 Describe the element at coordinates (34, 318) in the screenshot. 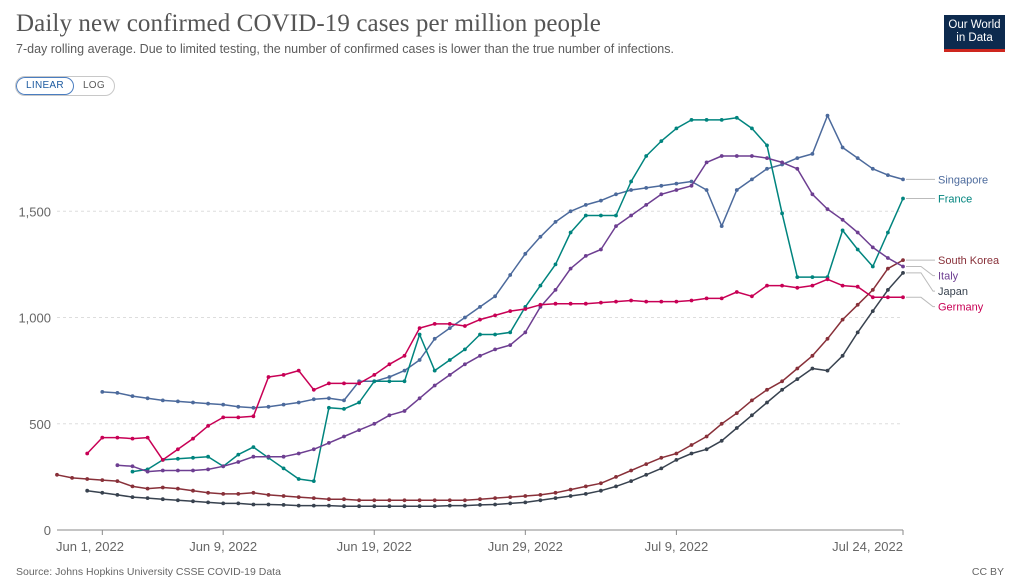

I see `y-tick-label: 1,000` at that location.